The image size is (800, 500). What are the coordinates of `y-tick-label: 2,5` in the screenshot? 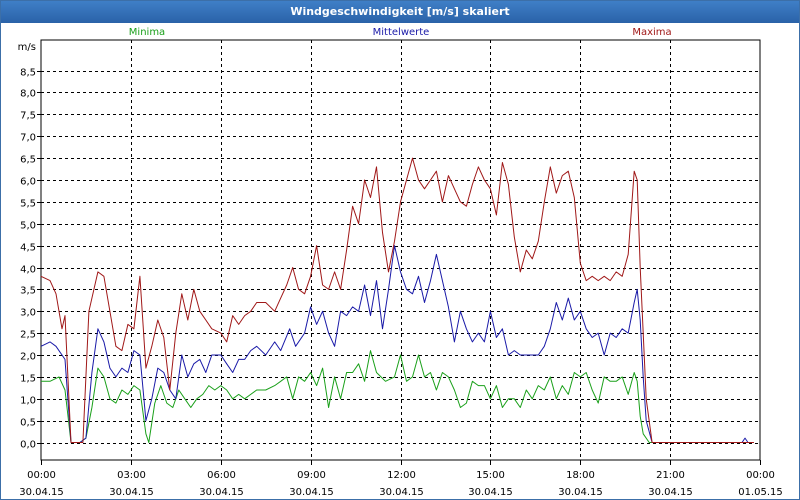 It's located at (28, 335).